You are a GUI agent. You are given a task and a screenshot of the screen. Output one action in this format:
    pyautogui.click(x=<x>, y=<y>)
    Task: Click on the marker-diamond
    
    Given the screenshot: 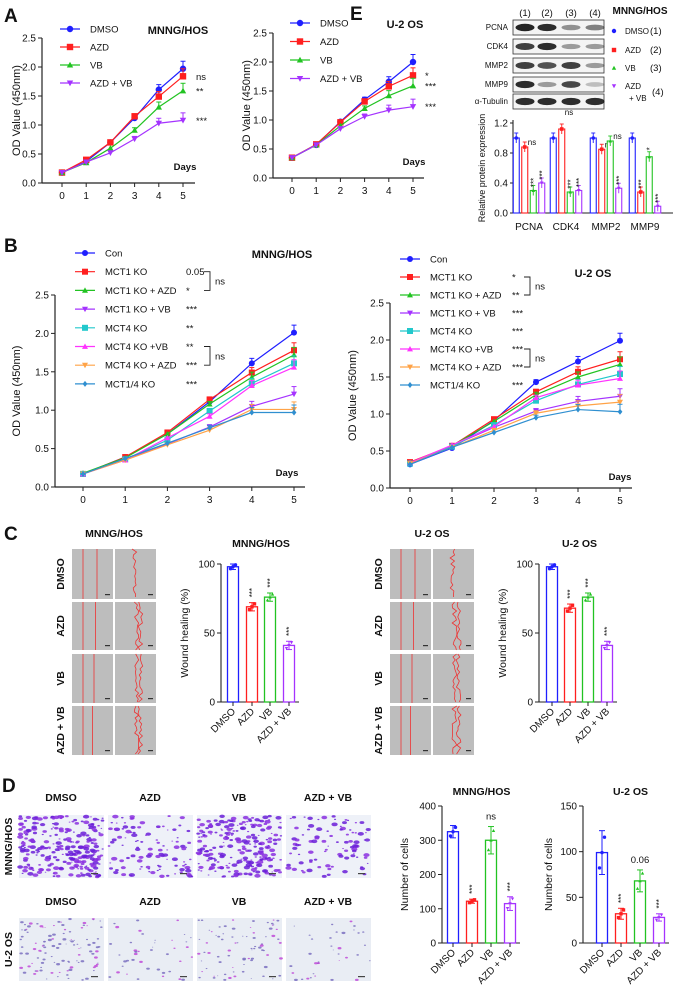 What is the action you would take?
    pyautogui.click(x=410, y=385)
    